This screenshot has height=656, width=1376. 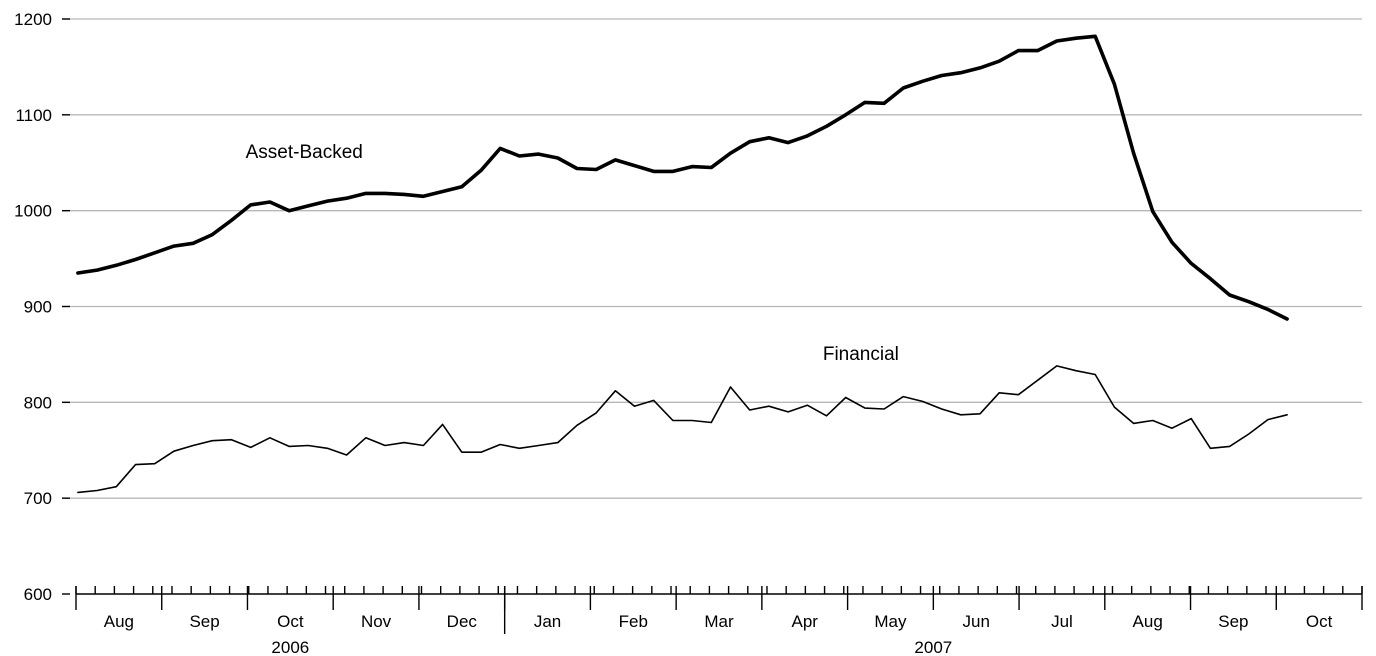 I want to click on x-month-label: May, so click(x=890, y=621).